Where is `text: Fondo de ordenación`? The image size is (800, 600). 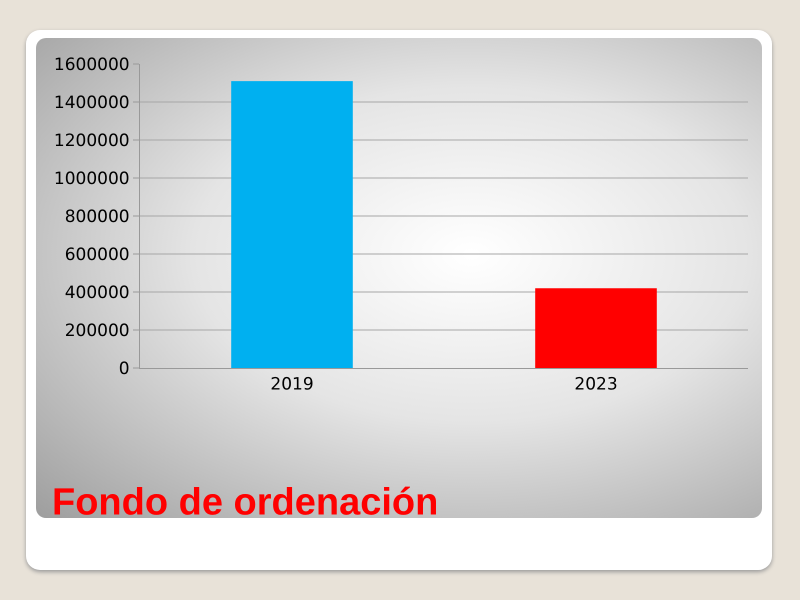 text: Fondo de ordenación is located at coordinates (245, 502).